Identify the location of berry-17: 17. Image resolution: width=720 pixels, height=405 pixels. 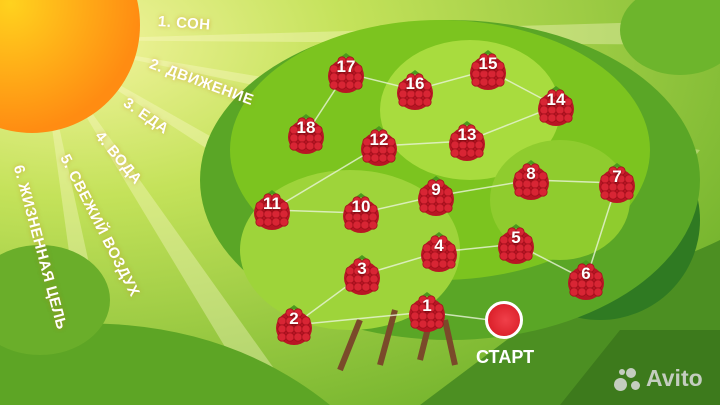
(346, 73).